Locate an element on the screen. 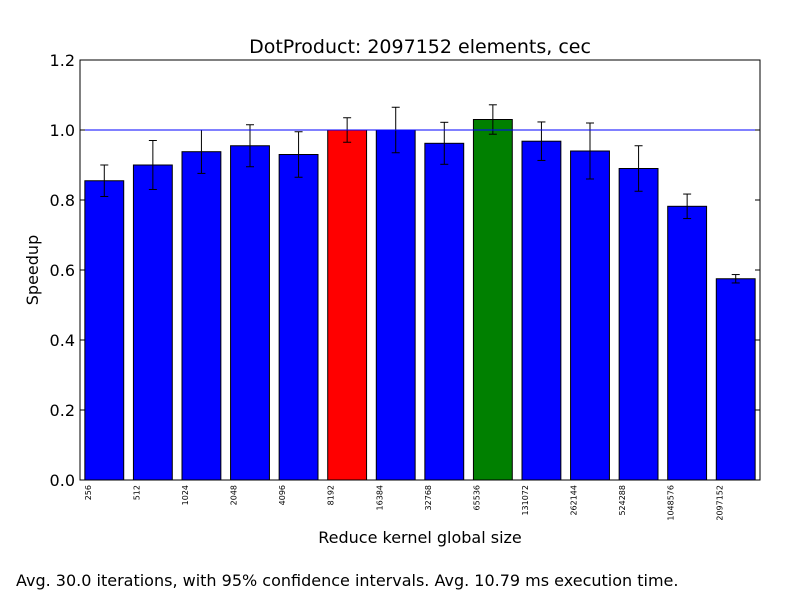 This screenshot has width=800, height=600. chart-title: DotProduct: 2097152 elements, cec is located at coordinates (420, 47).